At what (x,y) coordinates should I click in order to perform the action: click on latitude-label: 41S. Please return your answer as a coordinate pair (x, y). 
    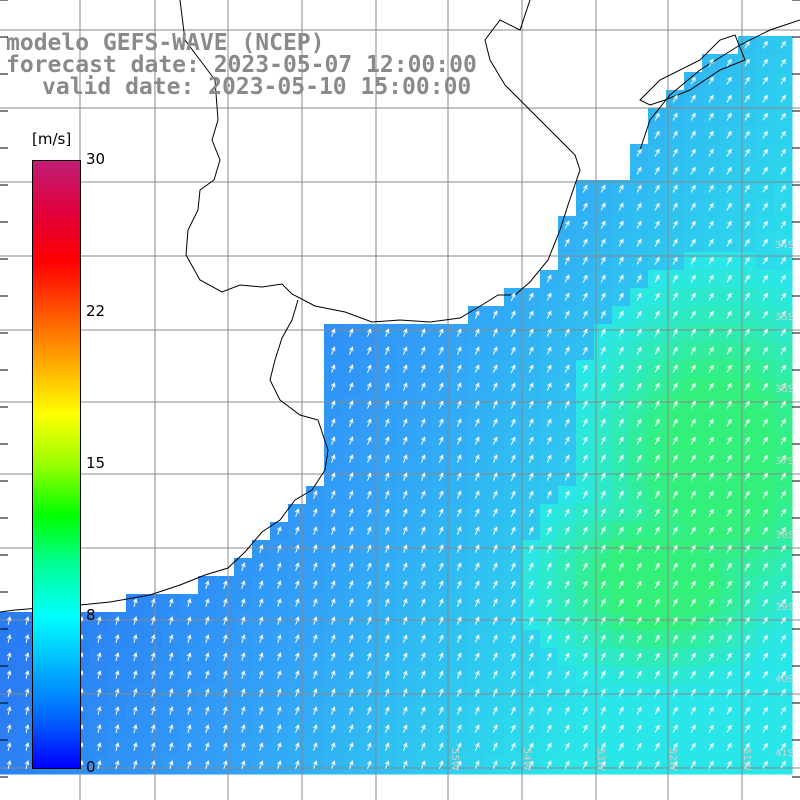
    Looking at the image, I should click on (784, 753).